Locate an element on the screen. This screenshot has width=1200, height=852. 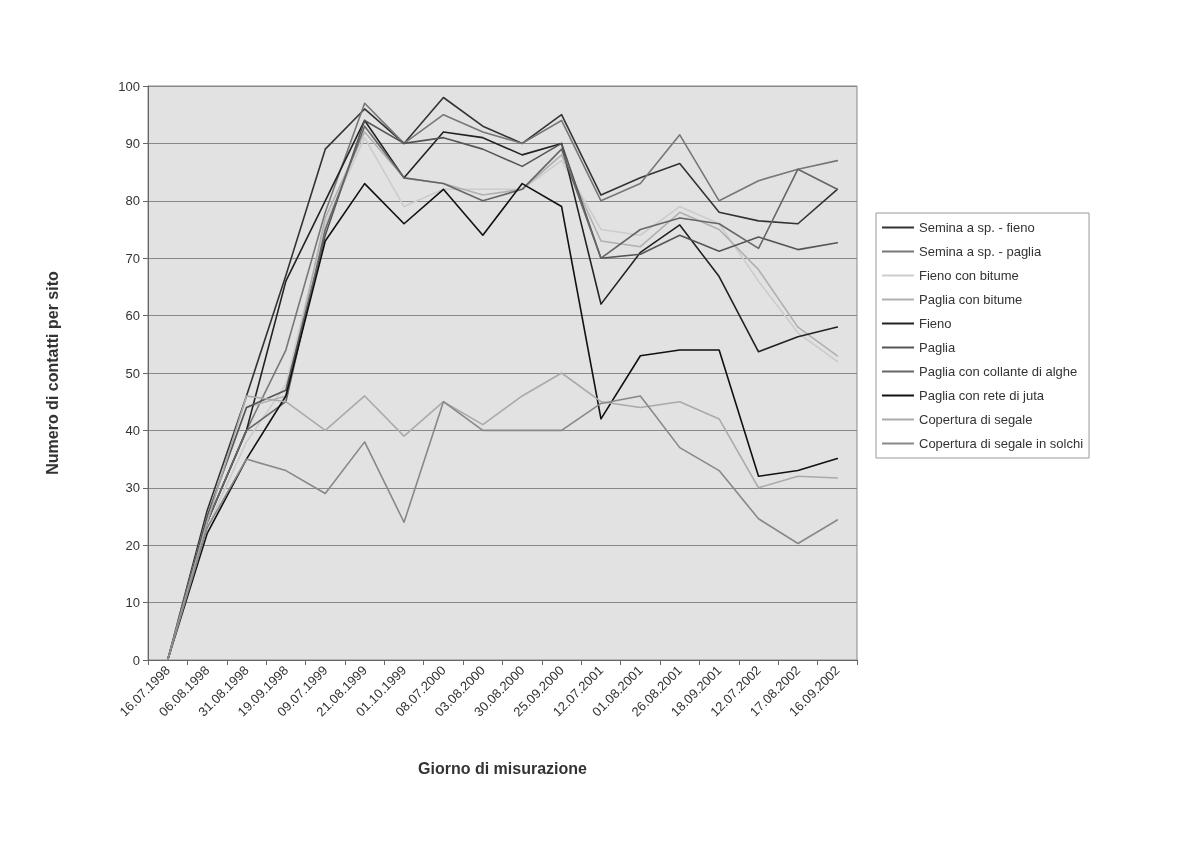
legend-label: Semina a sp. - fieno is located at coordinates (977, 227).